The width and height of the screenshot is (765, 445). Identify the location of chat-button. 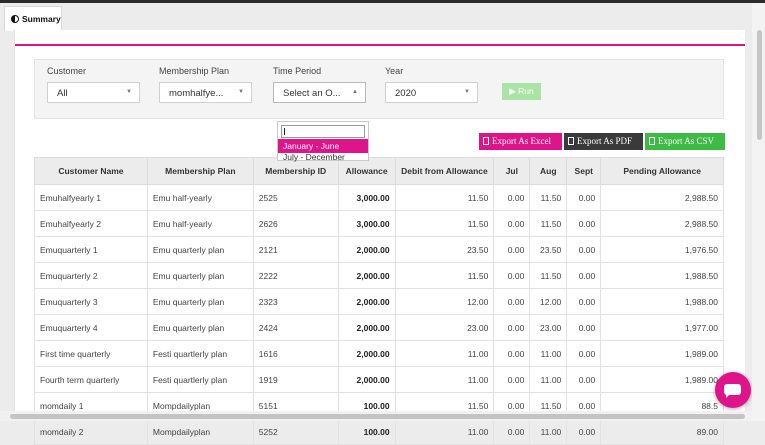
(733, 390).